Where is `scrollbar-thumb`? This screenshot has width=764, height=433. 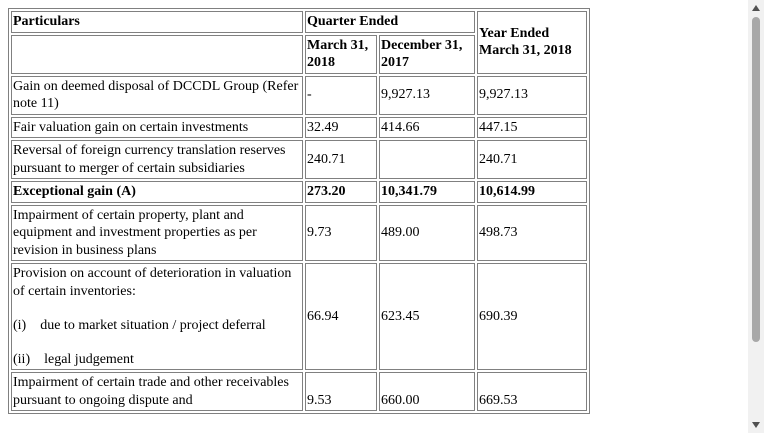 scrollbar-thumb is located at coordinates (756, 179).